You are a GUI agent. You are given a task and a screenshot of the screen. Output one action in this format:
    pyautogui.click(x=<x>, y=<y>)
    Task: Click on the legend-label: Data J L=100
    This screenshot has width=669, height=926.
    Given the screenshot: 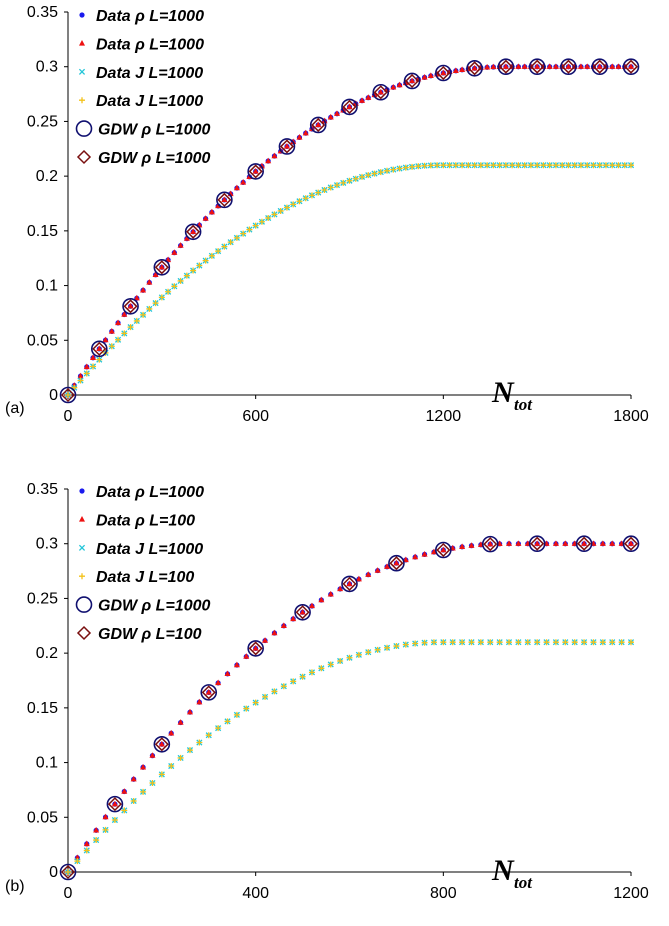 What is the action you would take?
    pyautogui.click(x=145, y=577)
    